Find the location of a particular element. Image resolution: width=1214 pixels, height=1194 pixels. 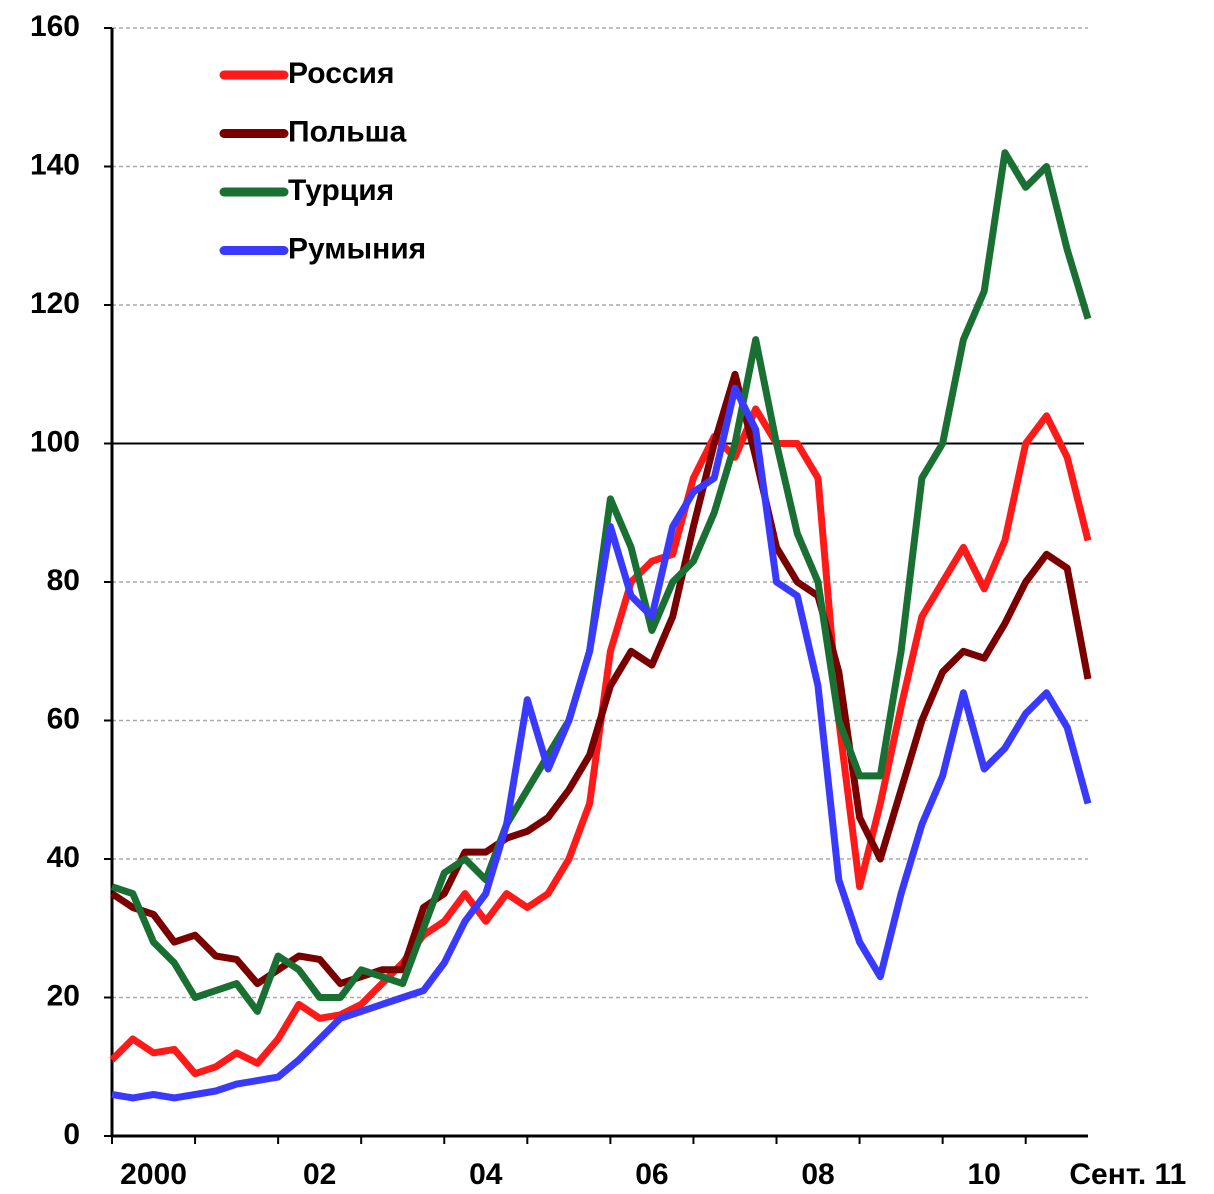

x-tick-label: 08 is located at coordinates (817, 1174).